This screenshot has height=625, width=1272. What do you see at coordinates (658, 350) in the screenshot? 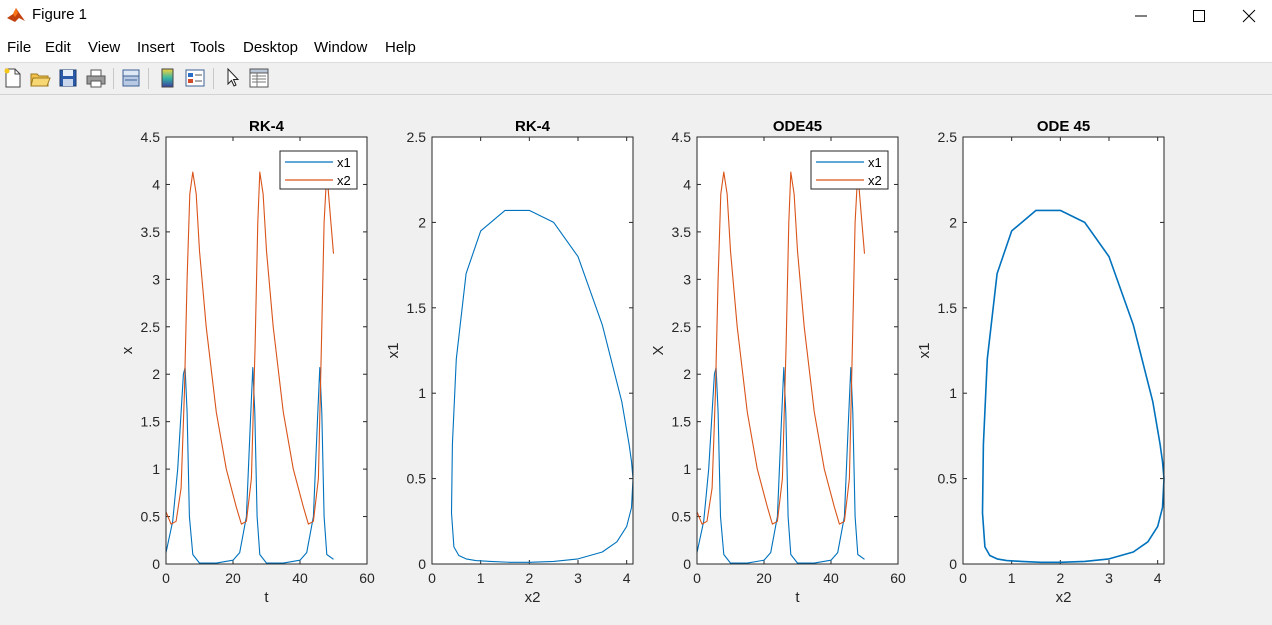
I see `y-axis-label: X` at bounding box center [658, 350].